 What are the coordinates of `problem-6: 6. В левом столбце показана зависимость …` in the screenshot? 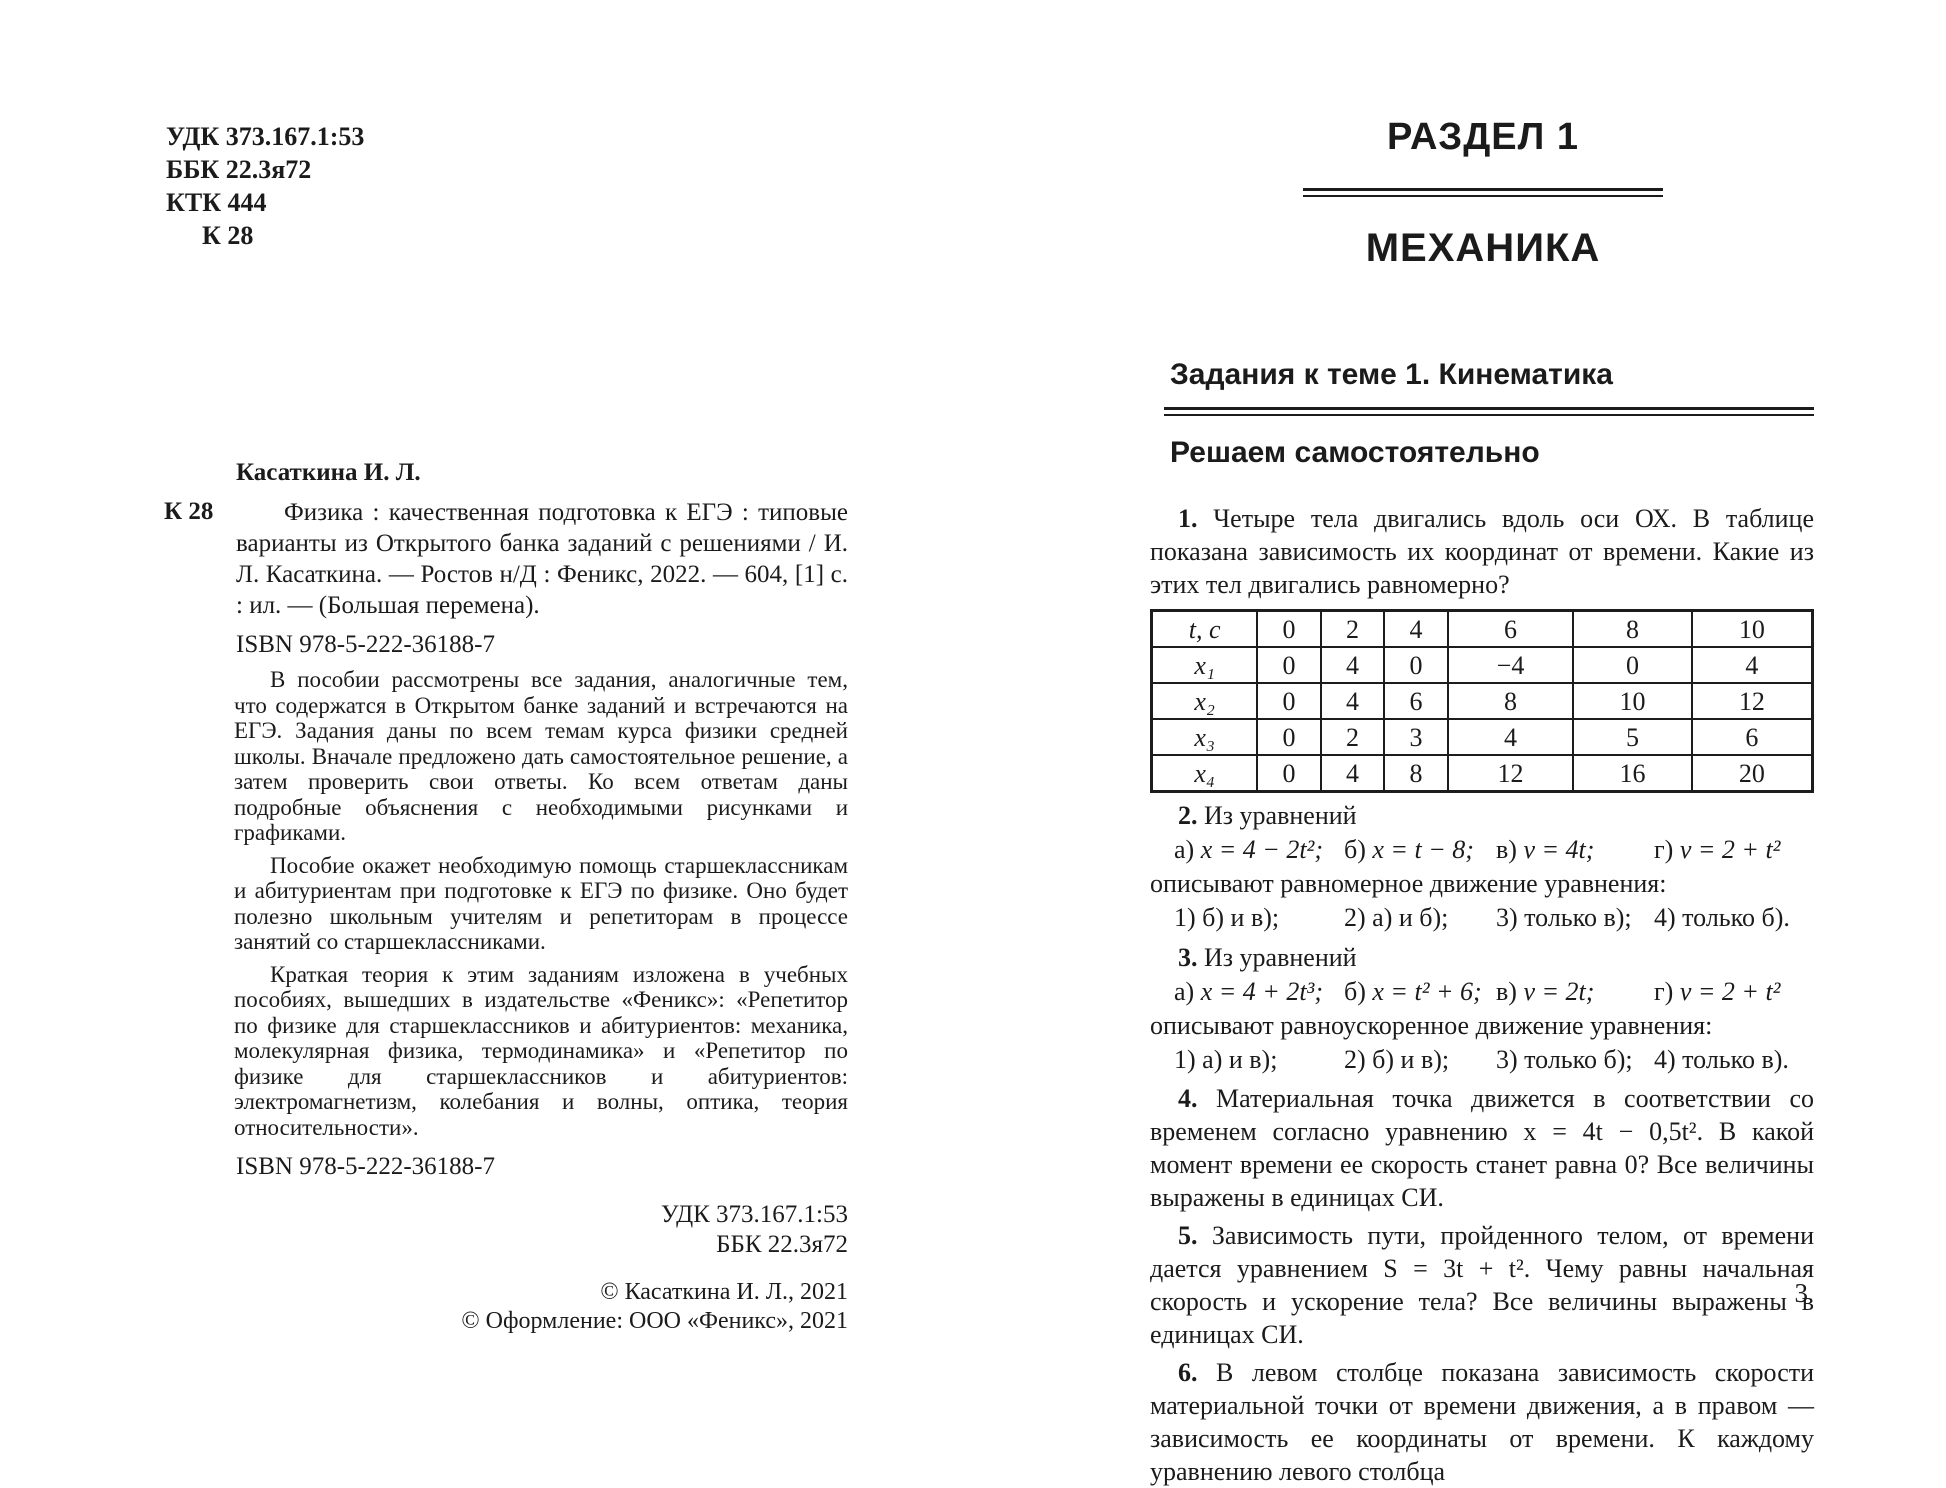 It's located at (1482, 1422).